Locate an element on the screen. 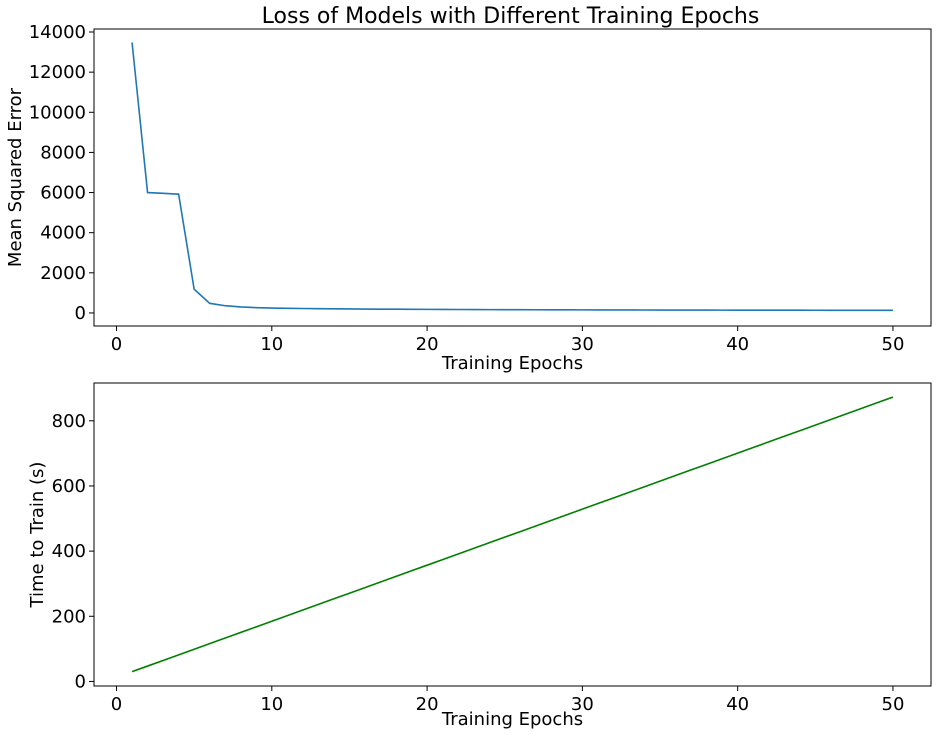 The image size is (937, 735). loss-chart-ylabel: Mean Squared Error is located at coordinates (15, 177).